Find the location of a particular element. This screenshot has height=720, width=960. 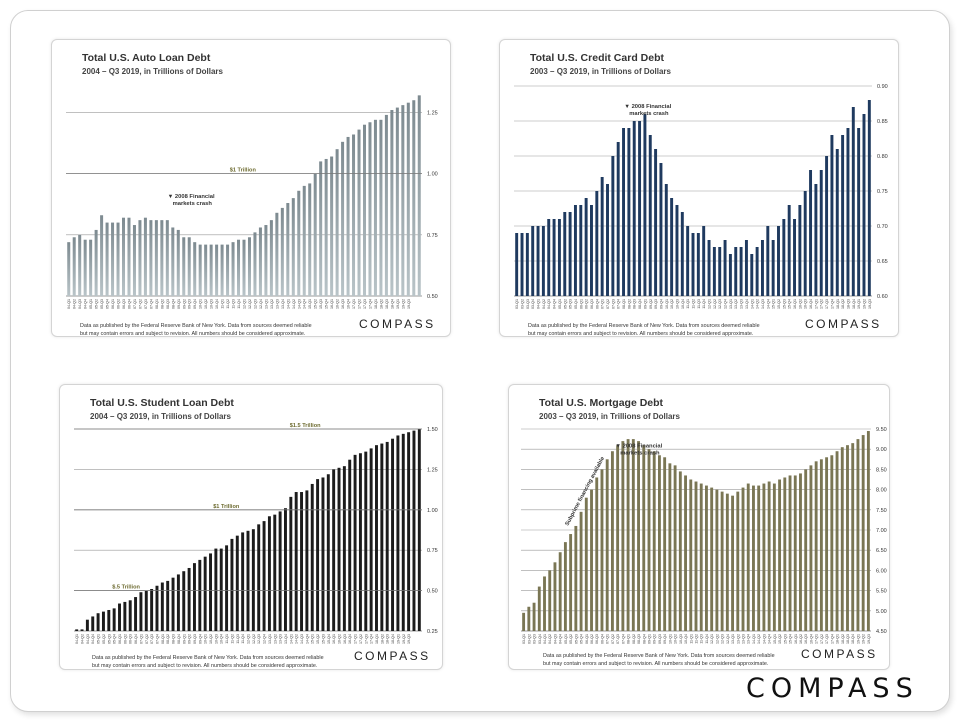

x-tick-label: 09-Q3 is located at coordinates (195, 639).